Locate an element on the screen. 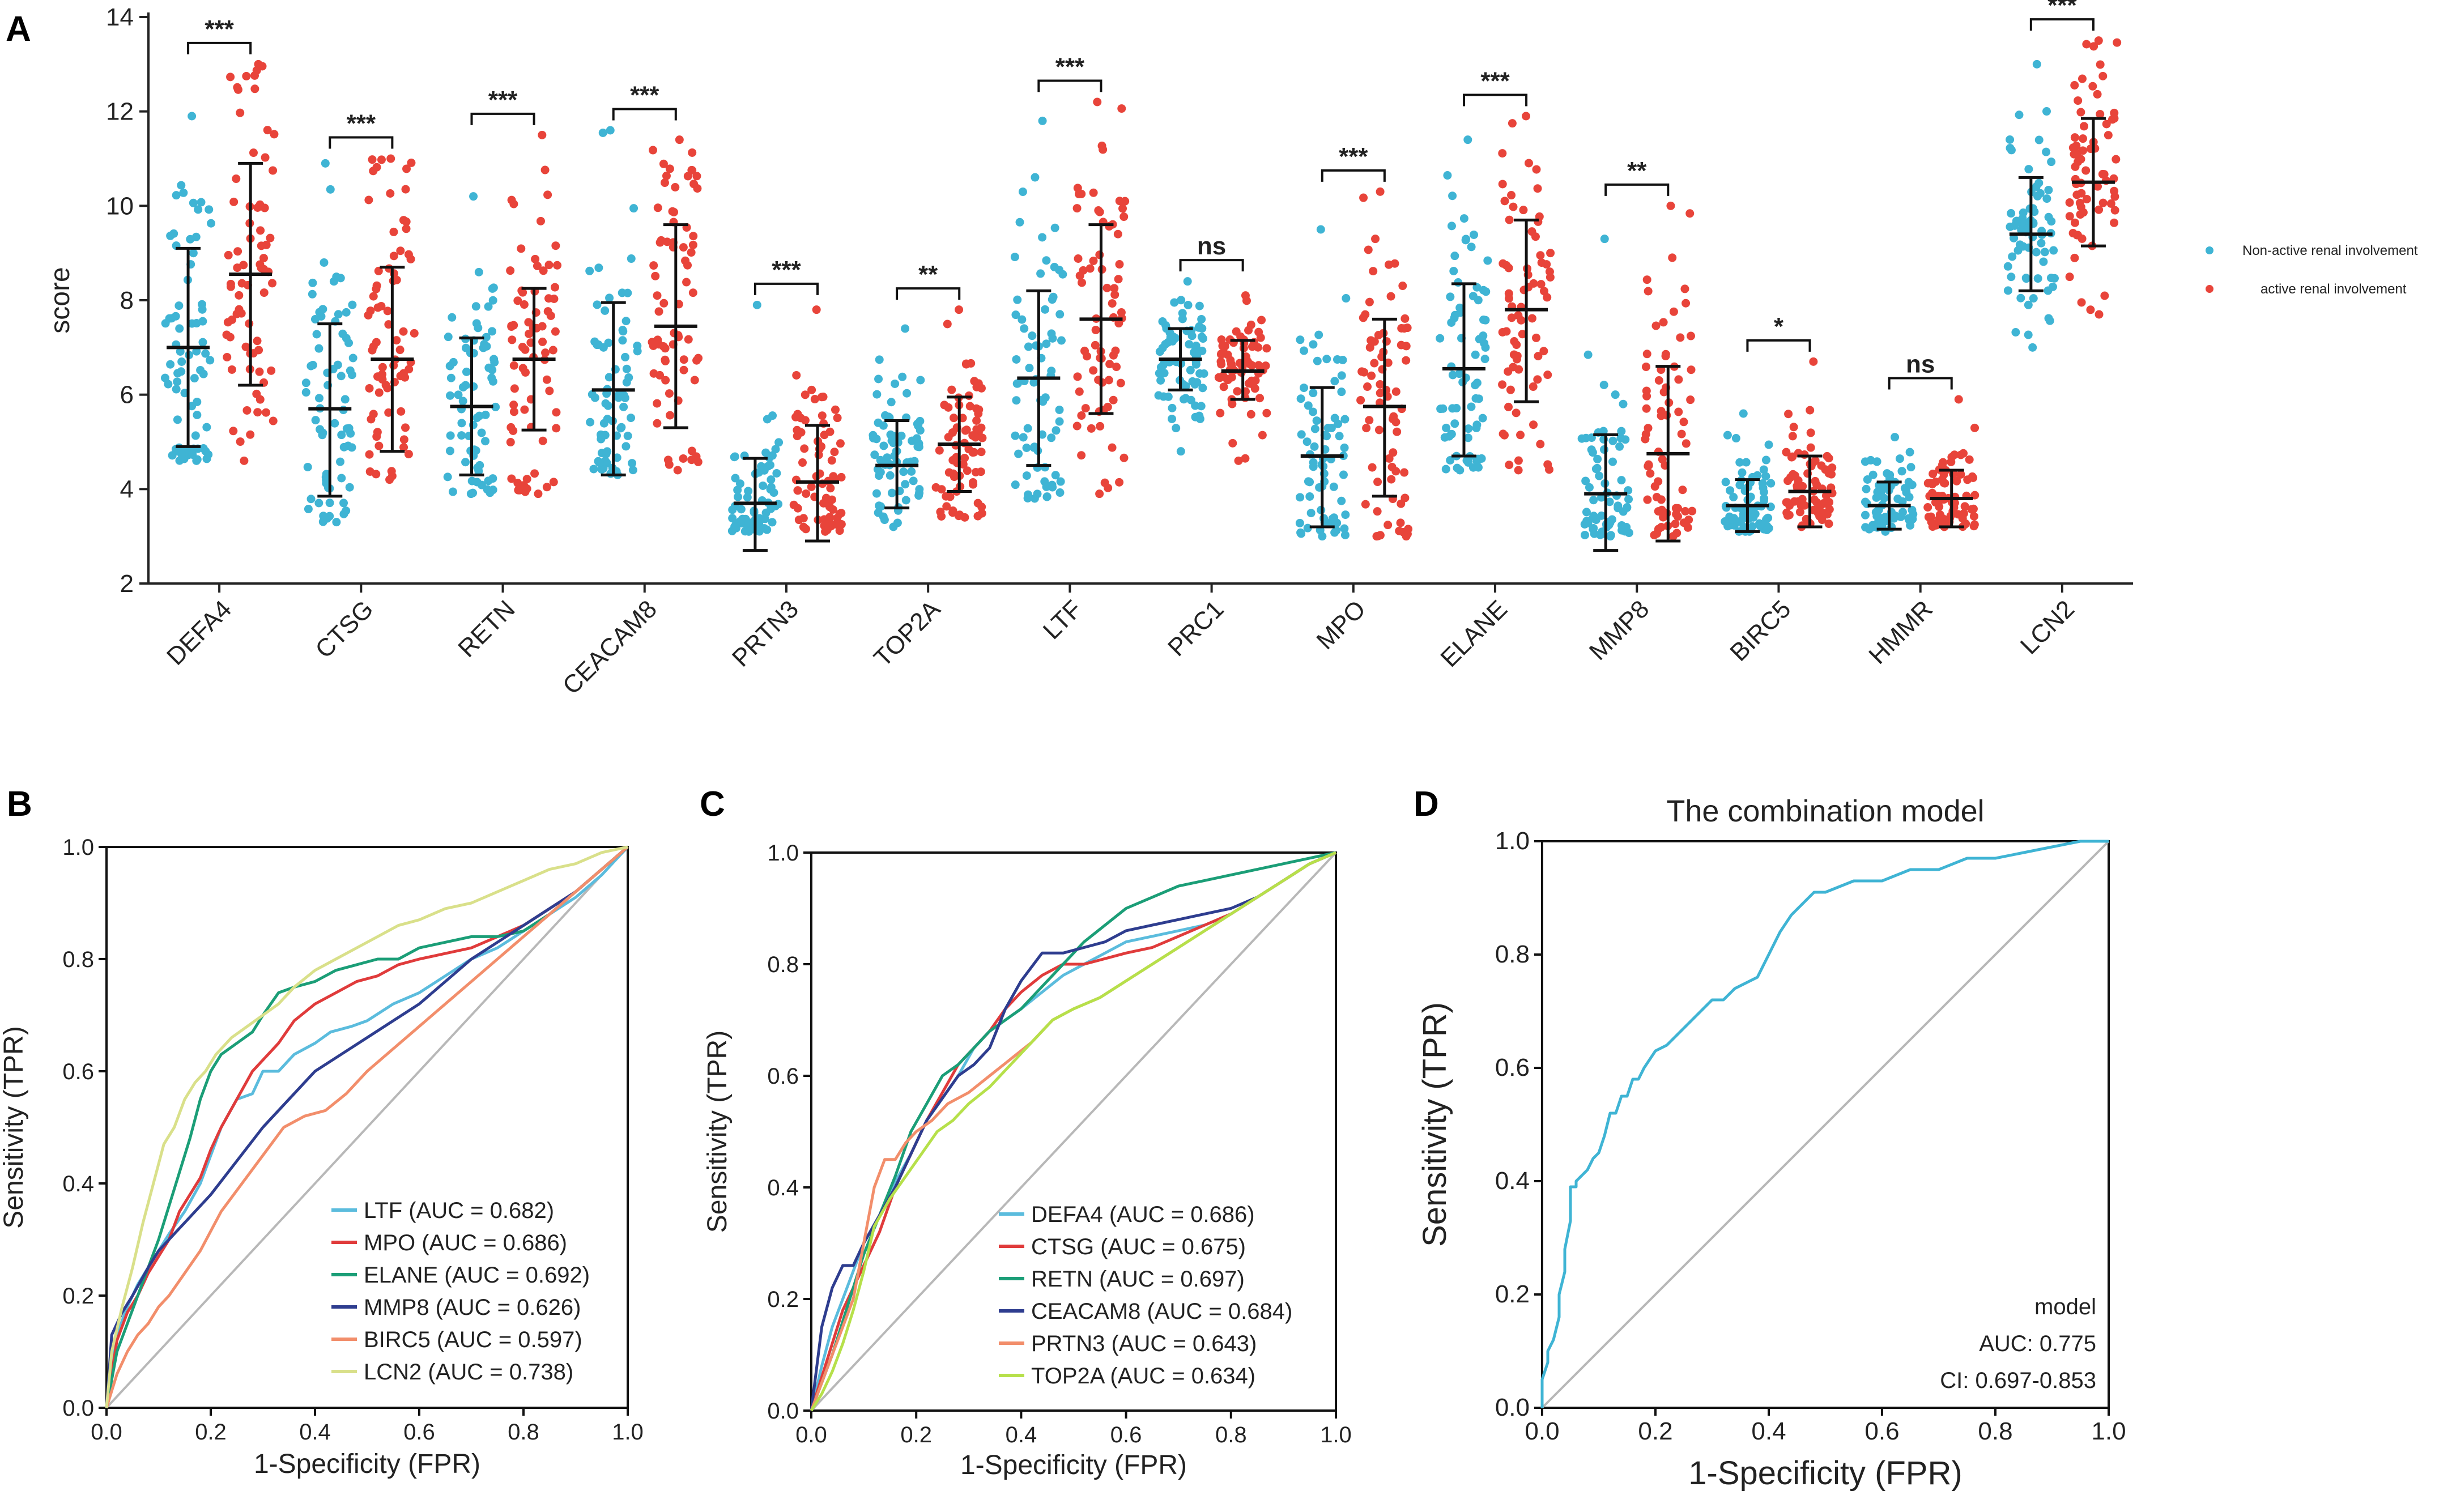  x-tick-label: 0.4 is located at coordinates (1021, 1434).